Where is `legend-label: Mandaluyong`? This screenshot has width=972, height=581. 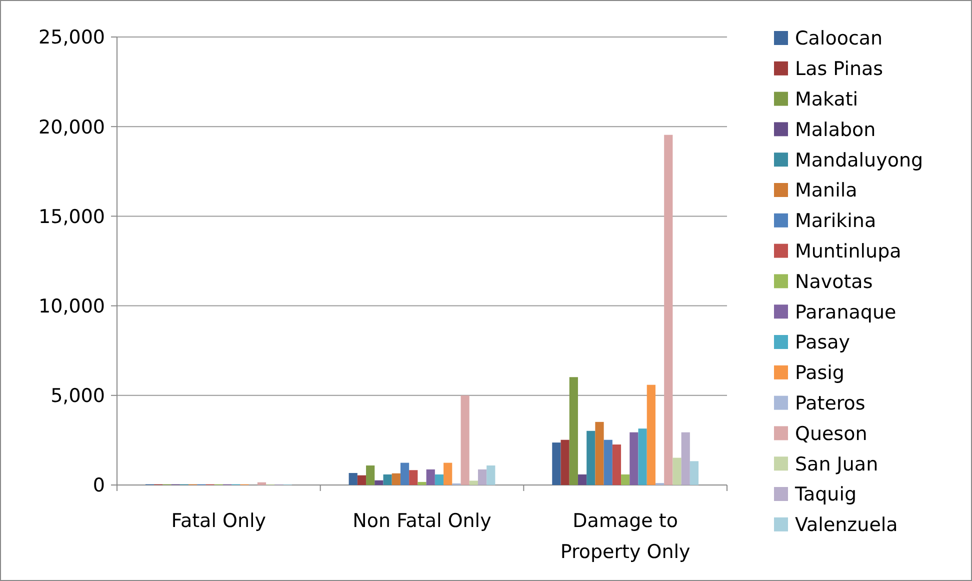
legend-label: Mandaluyong is located at coordinates (859, 160).